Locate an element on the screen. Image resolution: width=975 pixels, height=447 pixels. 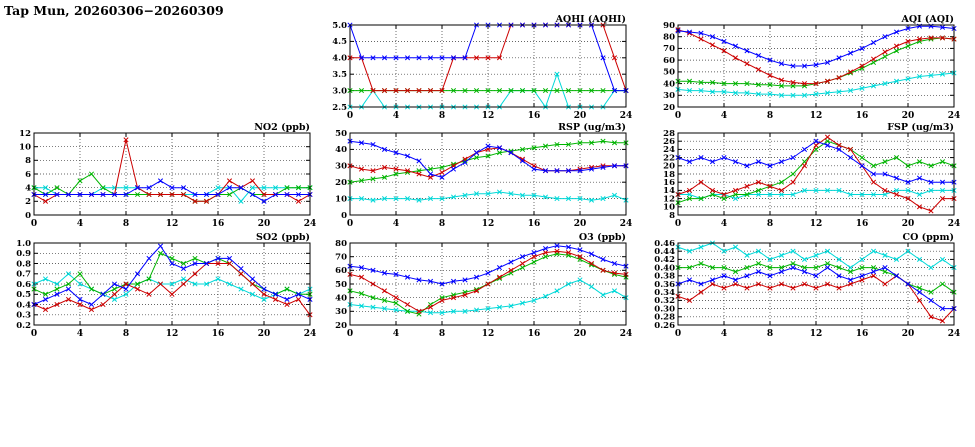
svg-text: 0.3 is located at coordinates (23, 316).